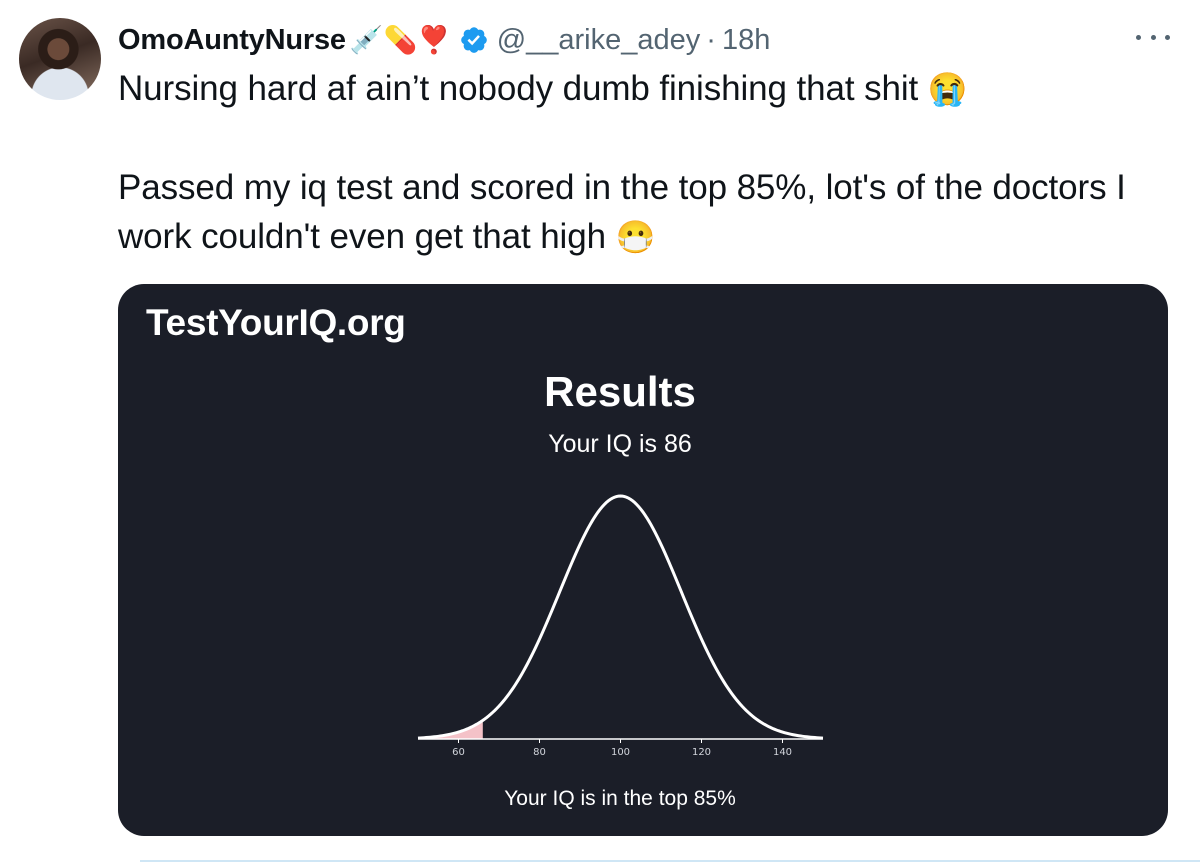  Describe the element at coordinates (539, 752) in the screenshot. I see `x-tick-label: 80` at that location.